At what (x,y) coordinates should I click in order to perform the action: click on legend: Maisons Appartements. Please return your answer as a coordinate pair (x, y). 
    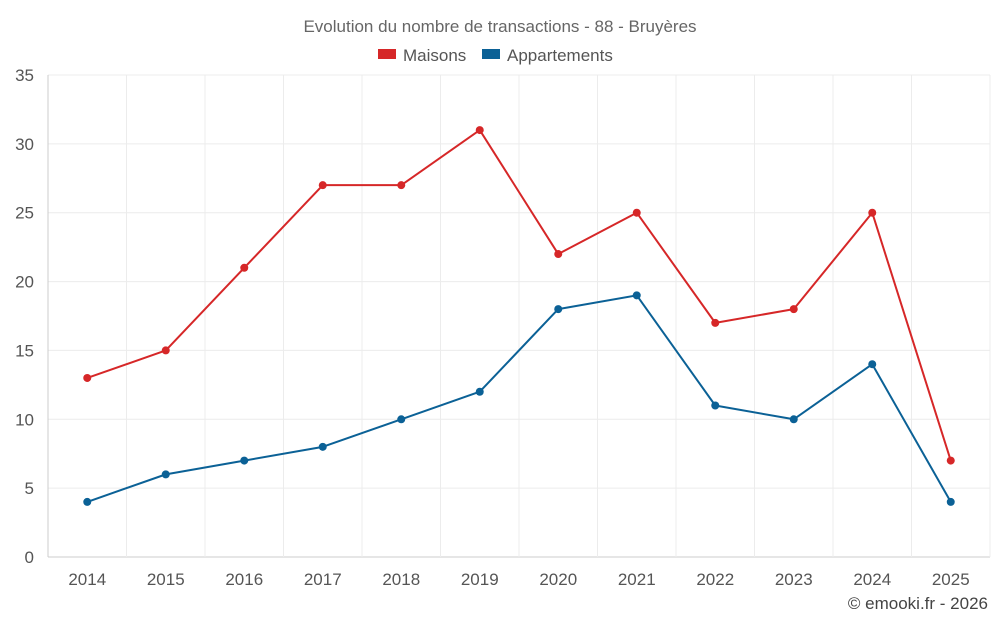
    Looking at the image, I should click on (495, 55).